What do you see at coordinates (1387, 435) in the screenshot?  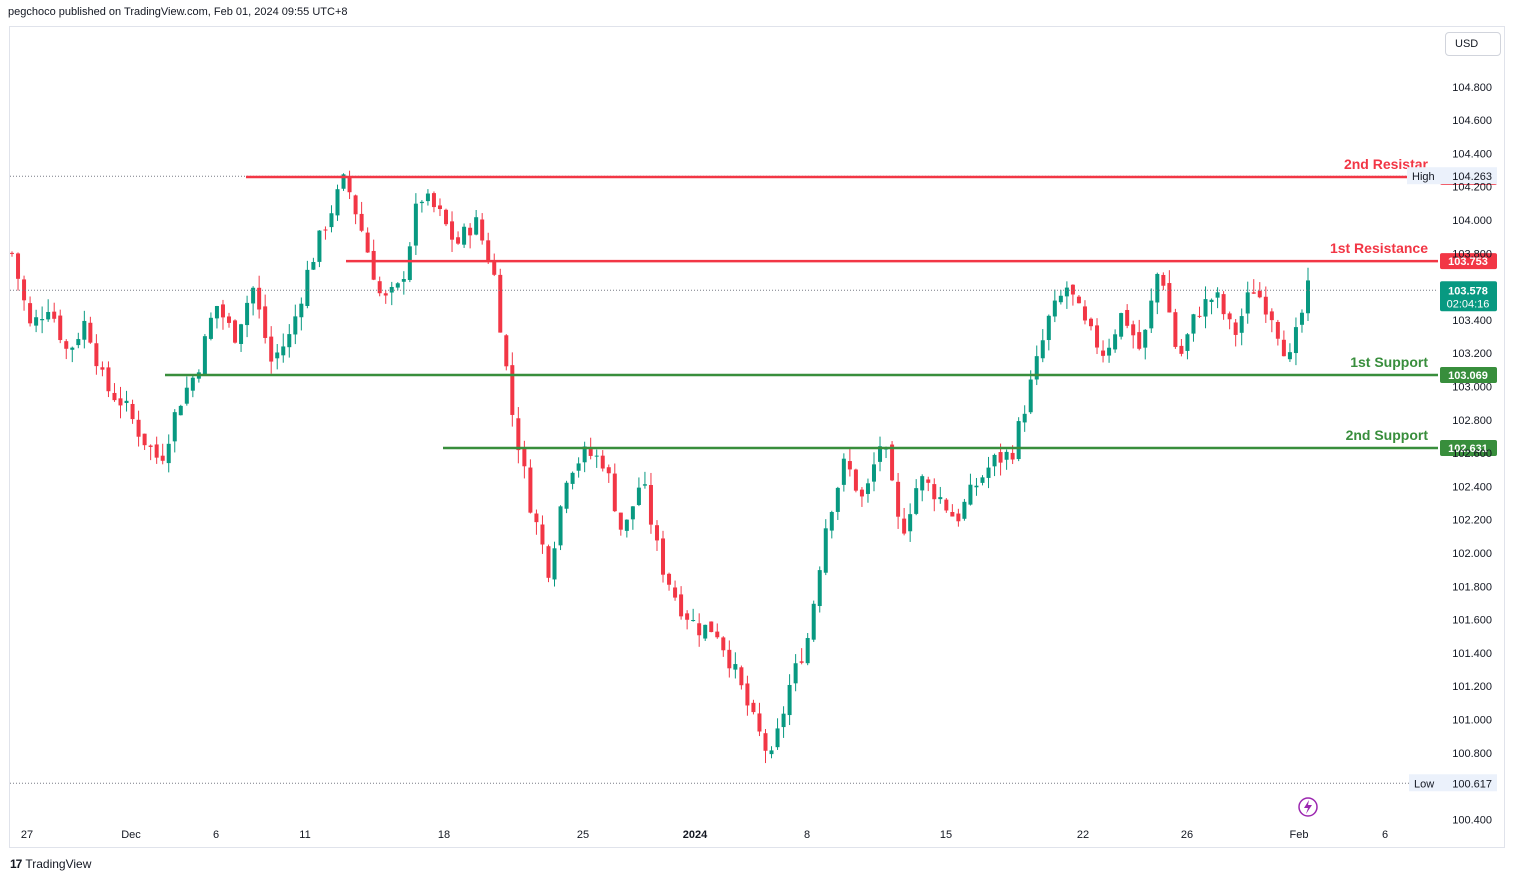 I see `level-label: 2nd Support` at bounding box center [1387, 435].